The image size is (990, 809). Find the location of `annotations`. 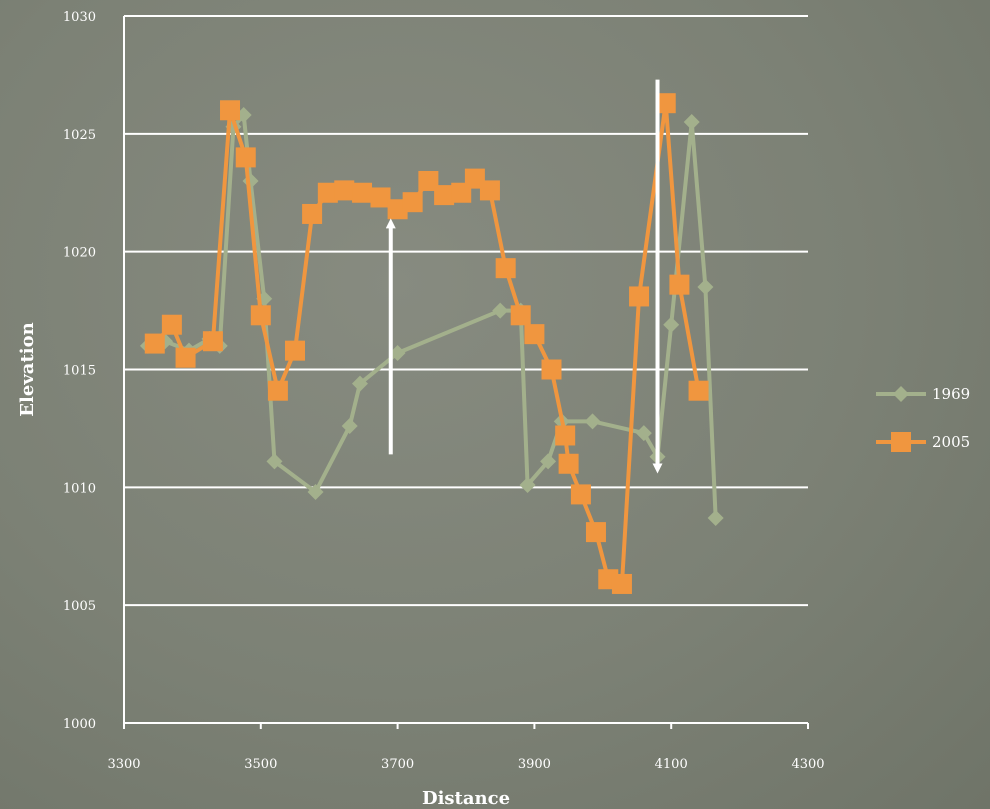

annotations is located at coordinates (524, 276).